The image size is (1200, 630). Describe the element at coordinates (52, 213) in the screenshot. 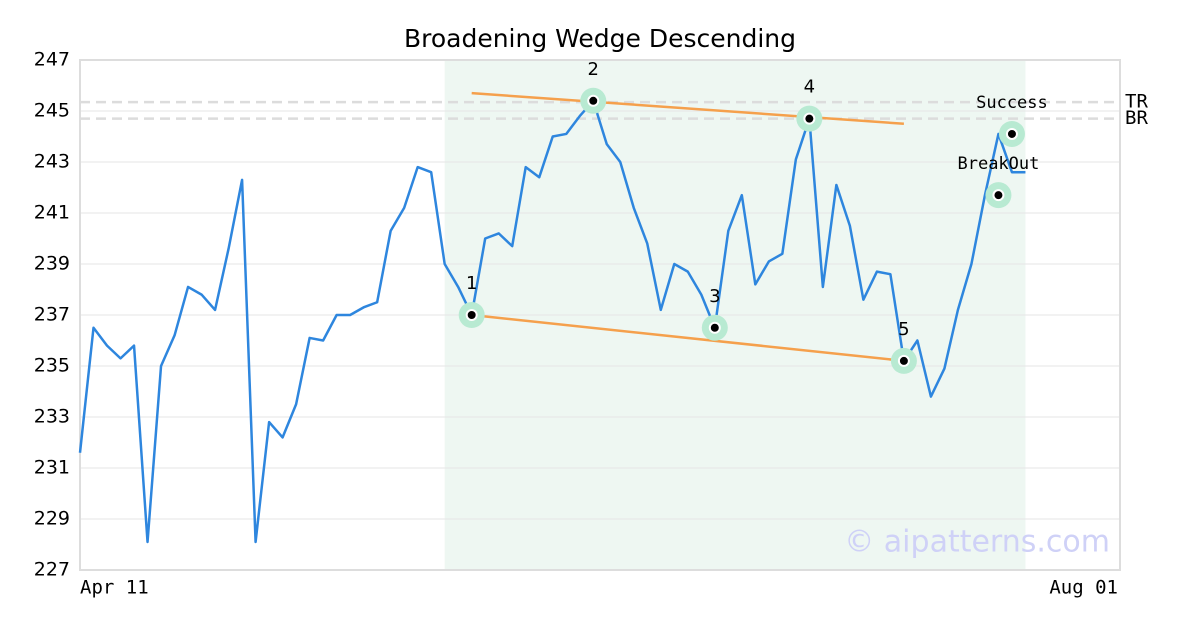

I see `y-tick-label: 241` at that location.